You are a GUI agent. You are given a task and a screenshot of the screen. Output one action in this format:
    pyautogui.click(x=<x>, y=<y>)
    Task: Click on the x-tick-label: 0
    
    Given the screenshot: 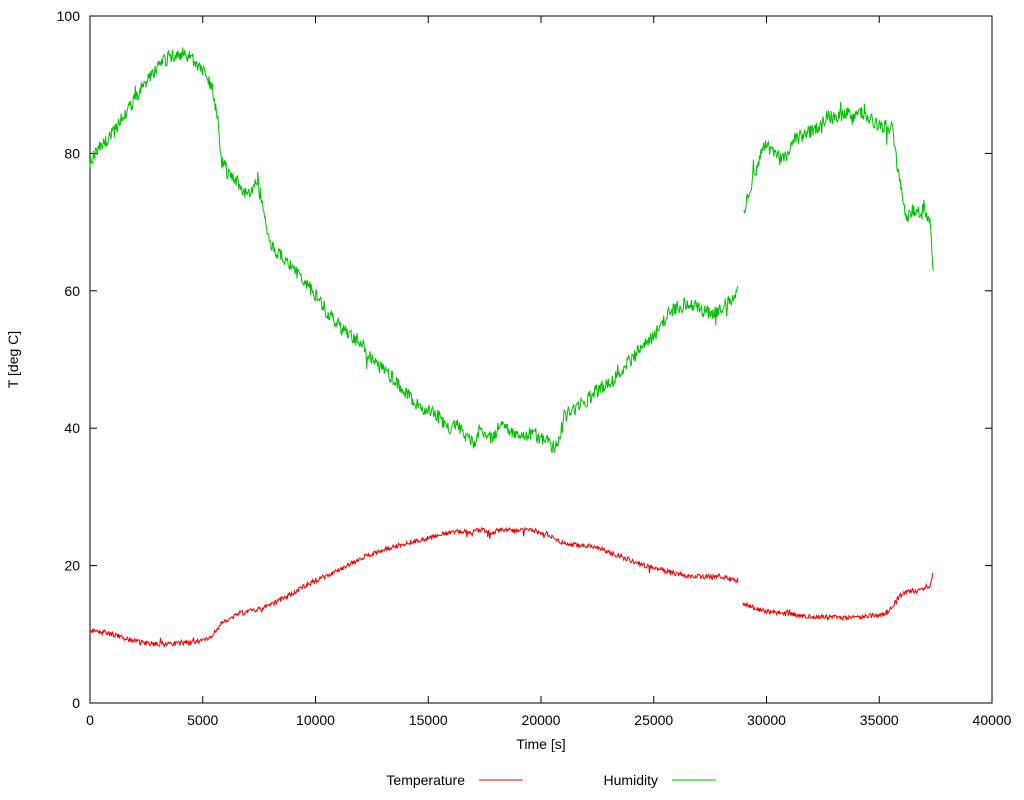 What is the action you would take?
    pyautogui.click(x=90, y=720)
    